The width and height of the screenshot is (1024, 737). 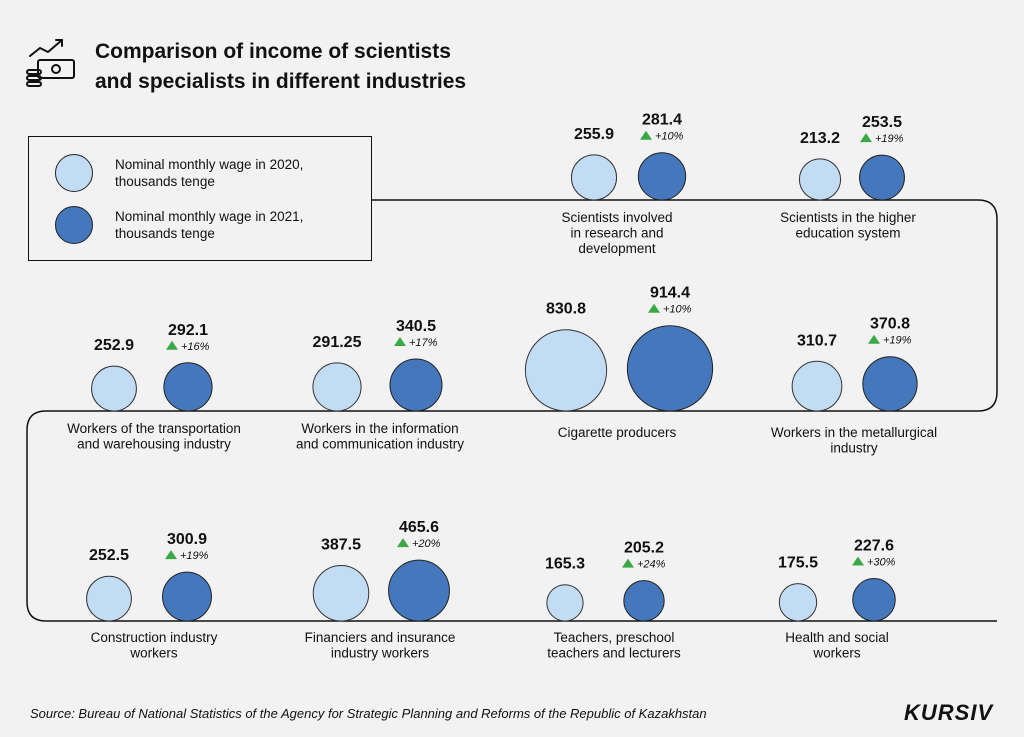 I want to click on change-label: +16%, so click(x=195, y=347).